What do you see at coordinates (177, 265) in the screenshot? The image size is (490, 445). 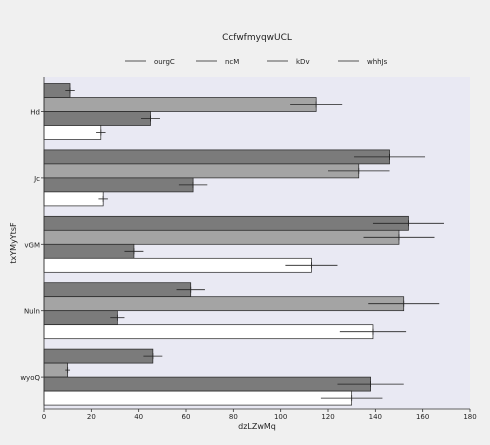 I see `bar-whhjs-vgm` at bounding box center [177, 265].